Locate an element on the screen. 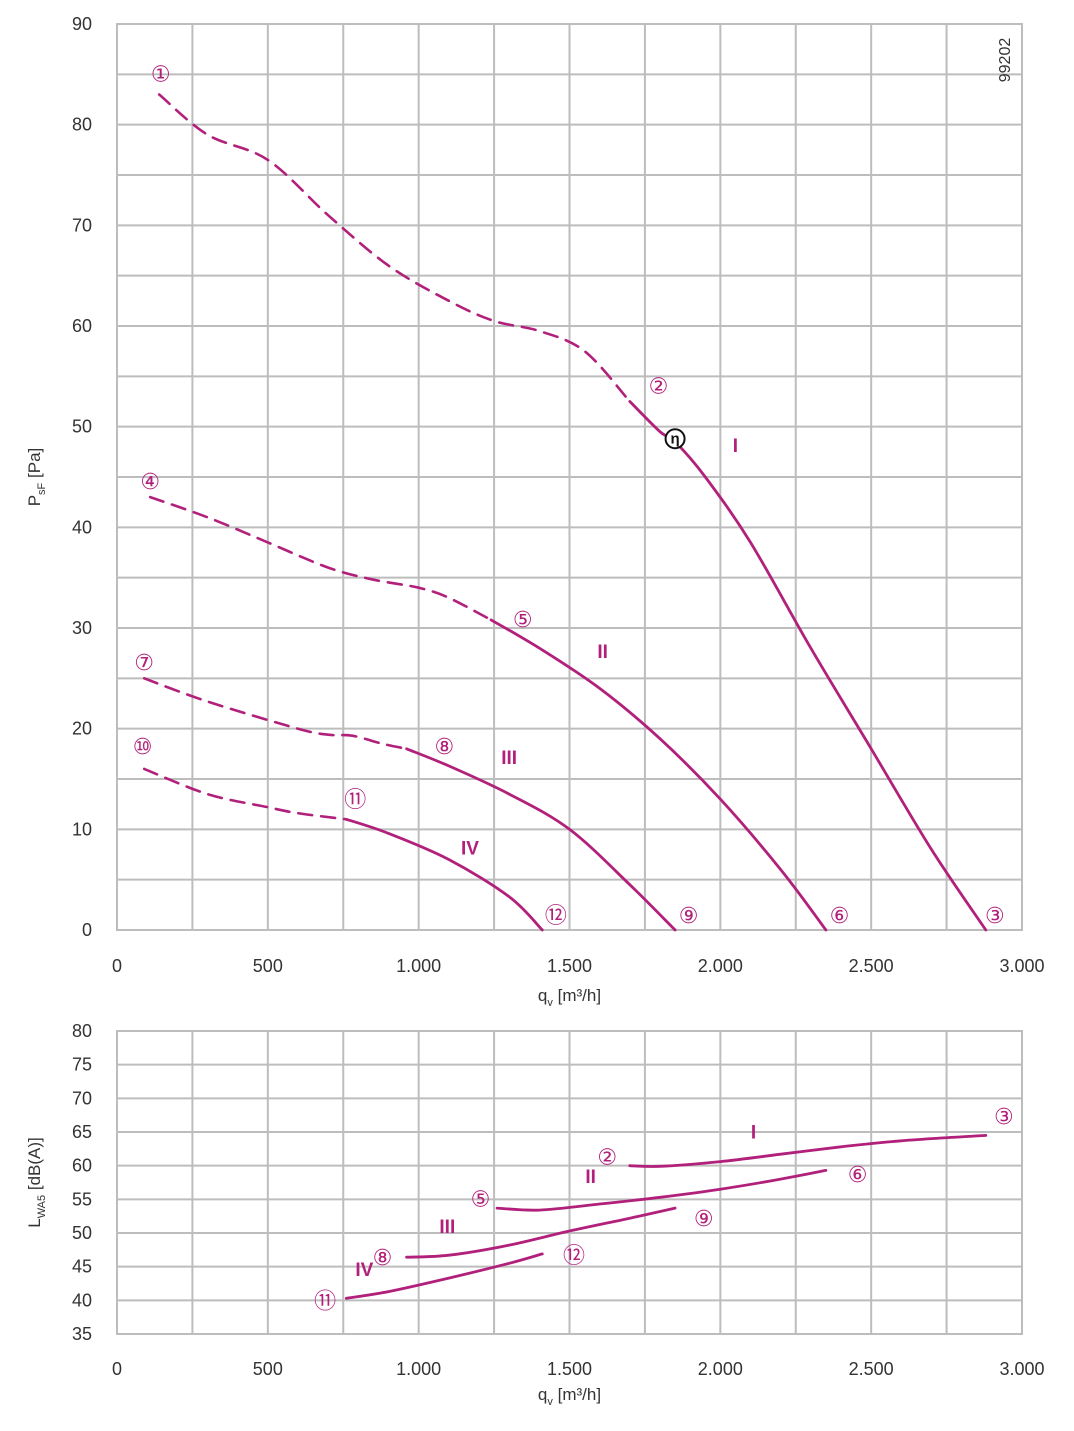  chart-sound-y-tick-label: 50 is located at coordinates (82, 1233).